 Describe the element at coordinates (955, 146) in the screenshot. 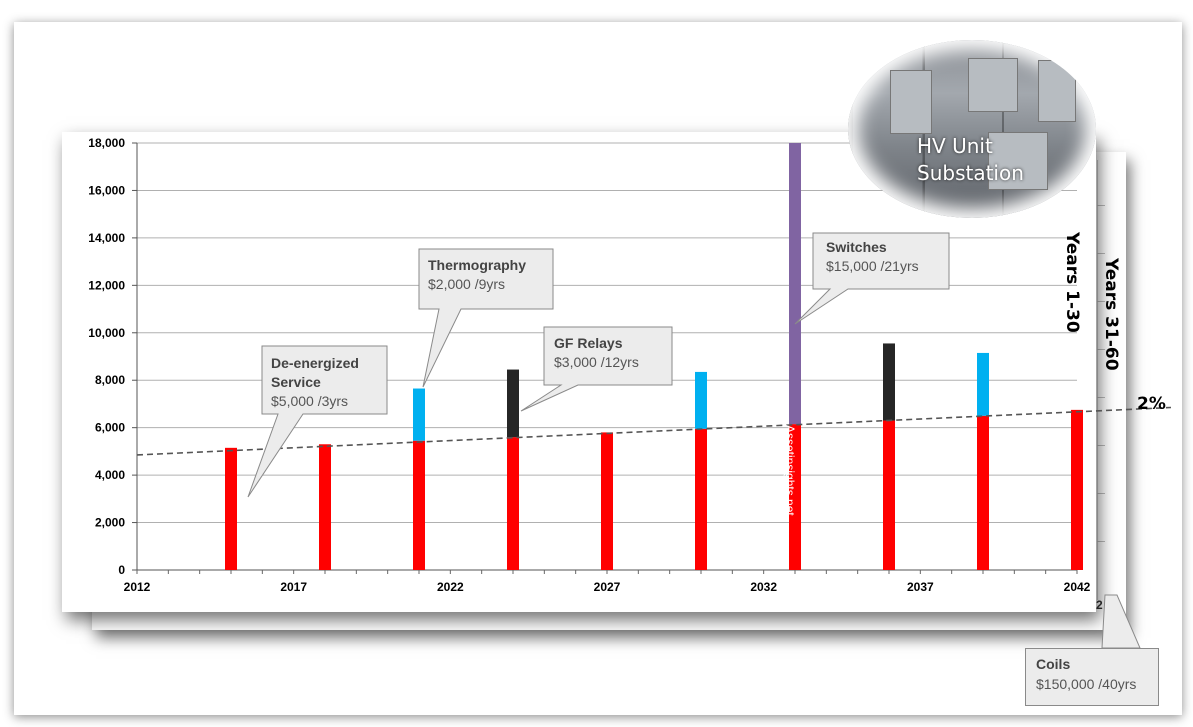

I see `photo-label-line1: HV Unit` at that location.